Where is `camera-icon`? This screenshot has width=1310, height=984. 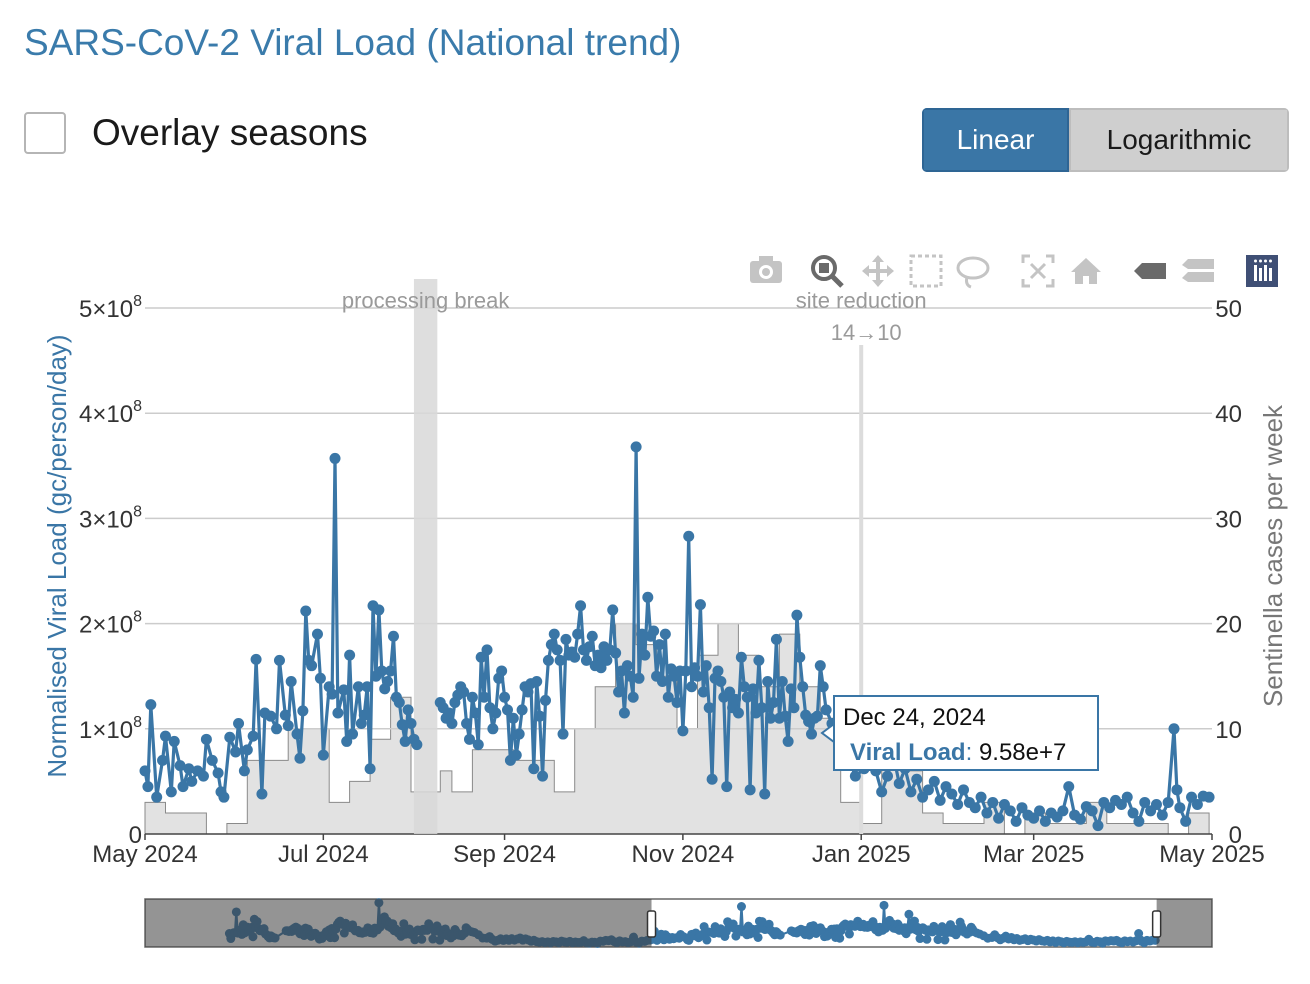 camera-icon is located at coordinates (766, 269).